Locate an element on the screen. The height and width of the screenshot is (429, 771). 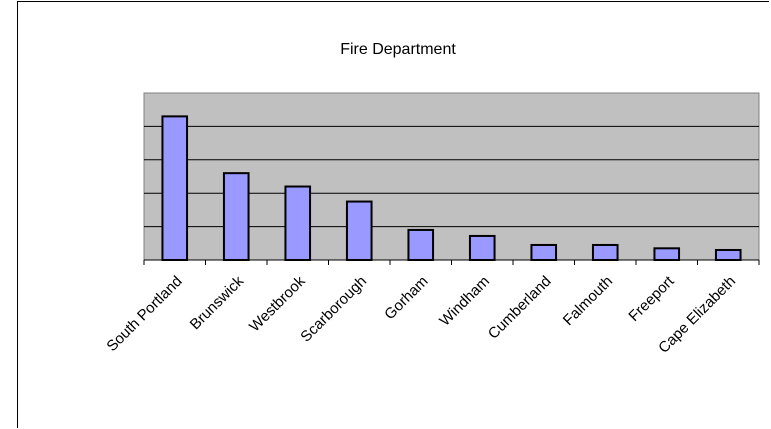
bar-scarborough is located at coordinates (359, 231).